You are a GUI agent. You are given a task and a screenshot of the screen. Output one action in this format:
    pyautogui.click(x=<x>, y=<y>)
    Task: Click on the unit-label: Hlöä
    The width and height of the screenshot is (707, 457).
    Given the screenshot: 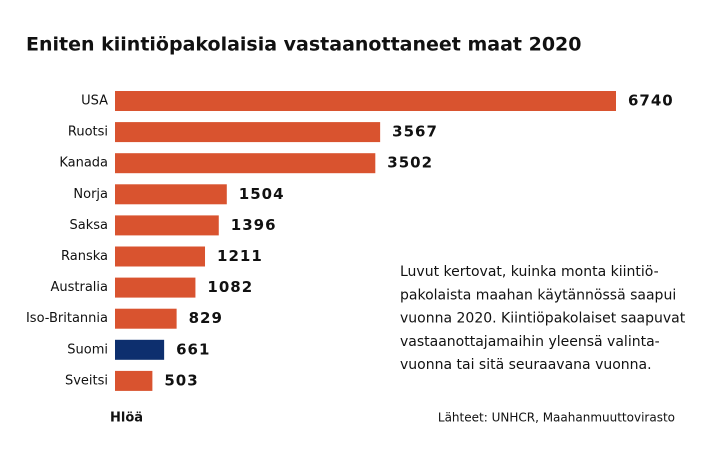 What is the action you would take?
    pyautogui.click(x=126, y=418)
    